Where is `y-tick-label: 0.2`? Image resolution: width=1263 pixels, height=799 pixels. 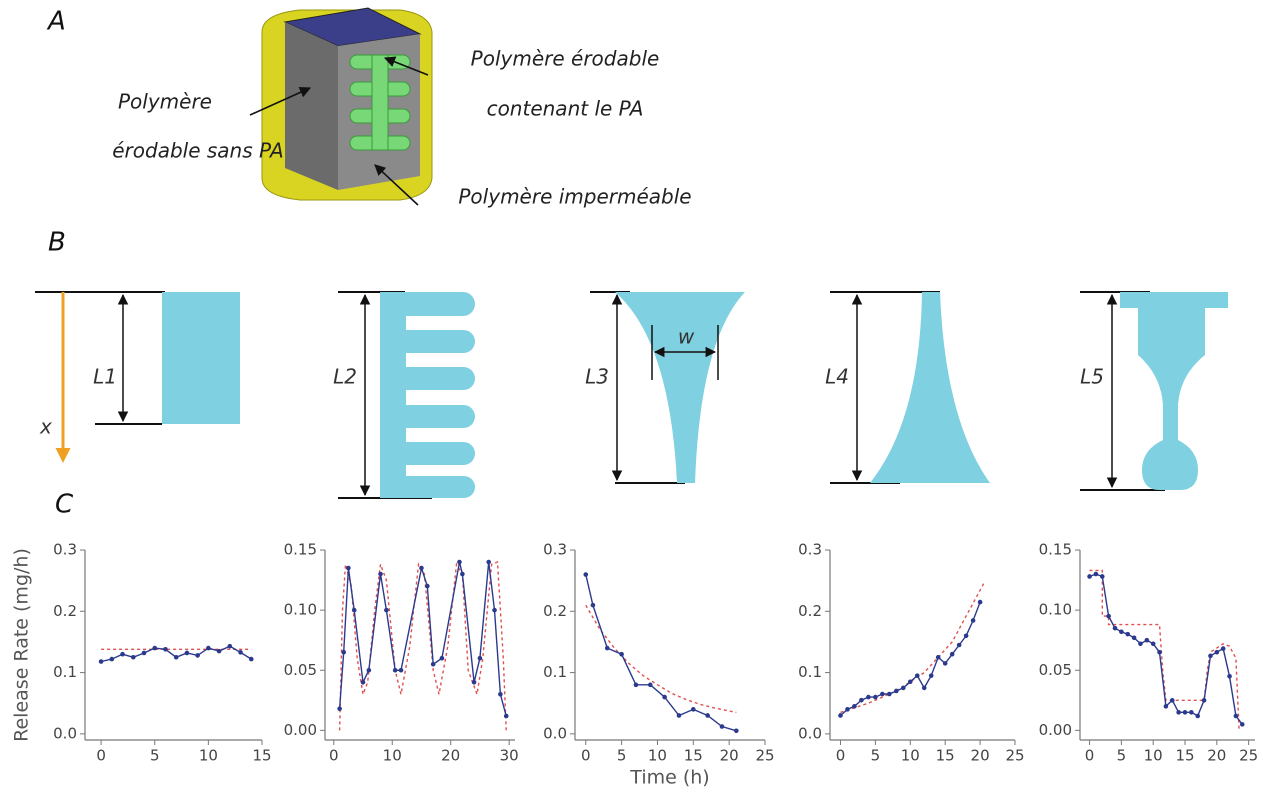 y-tick-label: 0.2 is located at coordinates (555, 611).